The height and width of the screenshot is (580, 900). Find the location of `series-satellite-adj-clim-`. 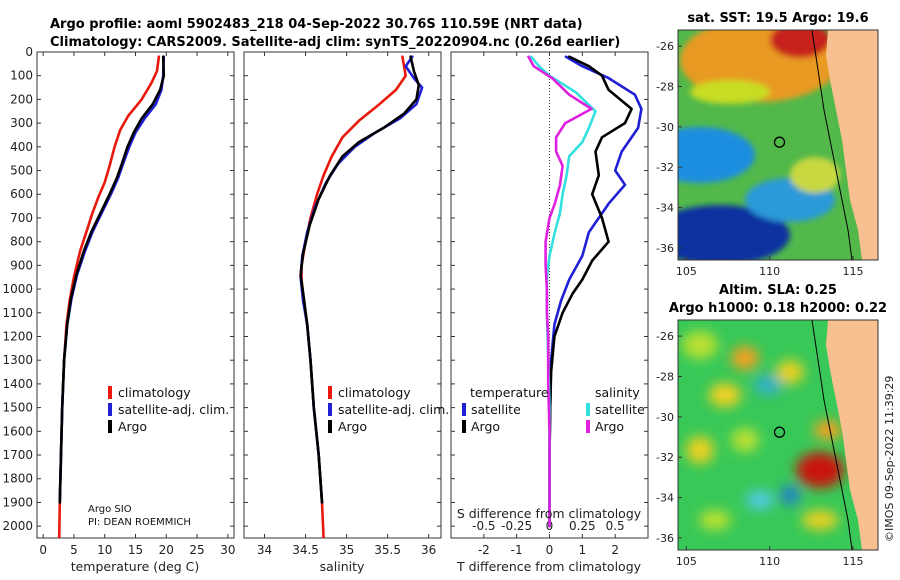

series-satellite-adj-clim- is located at coordinates (361, 279).